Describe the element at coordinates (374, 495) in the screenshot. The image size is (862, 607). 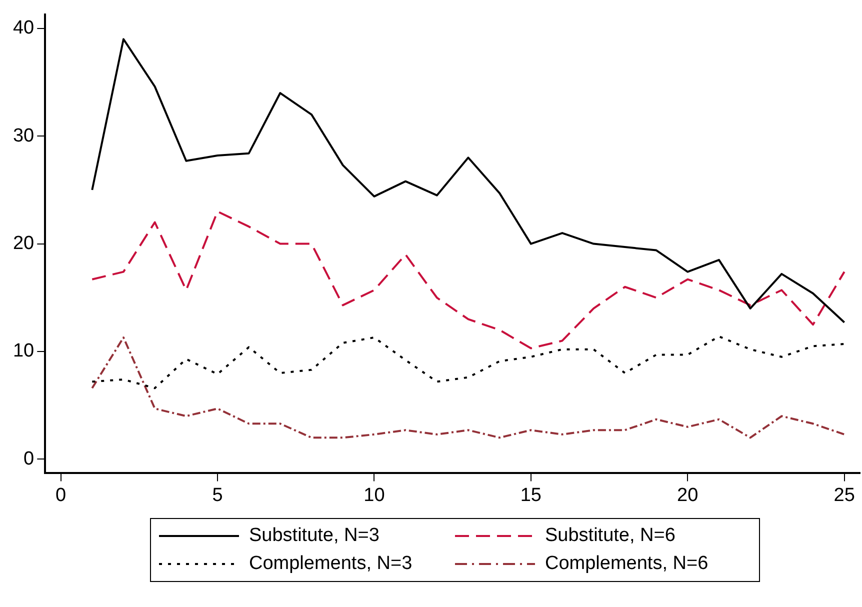
I see `x-tick-label: 10` at that location.